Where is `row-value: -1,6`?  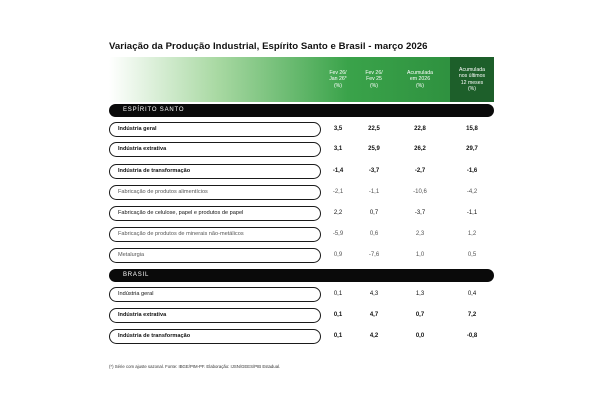 row-value: -1,6 is located at coordinates (472, 171).